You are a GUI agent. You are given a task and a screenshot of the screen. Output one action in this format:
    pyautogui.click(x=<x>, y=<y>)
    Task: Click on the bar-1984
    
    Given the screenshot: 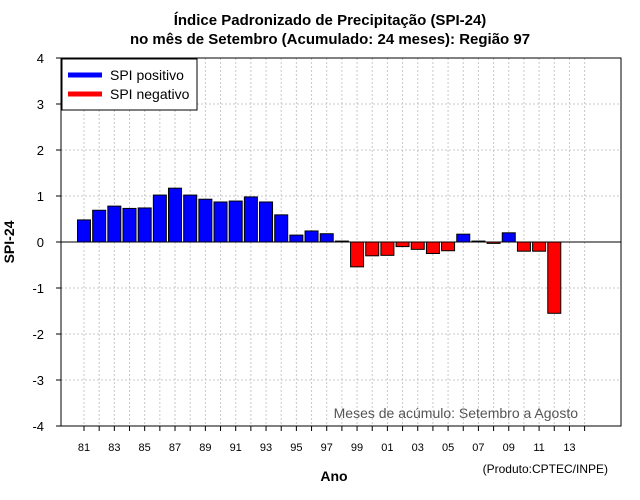 What is the action you would take?
    pyautogui.click(x=129, y=225)
    